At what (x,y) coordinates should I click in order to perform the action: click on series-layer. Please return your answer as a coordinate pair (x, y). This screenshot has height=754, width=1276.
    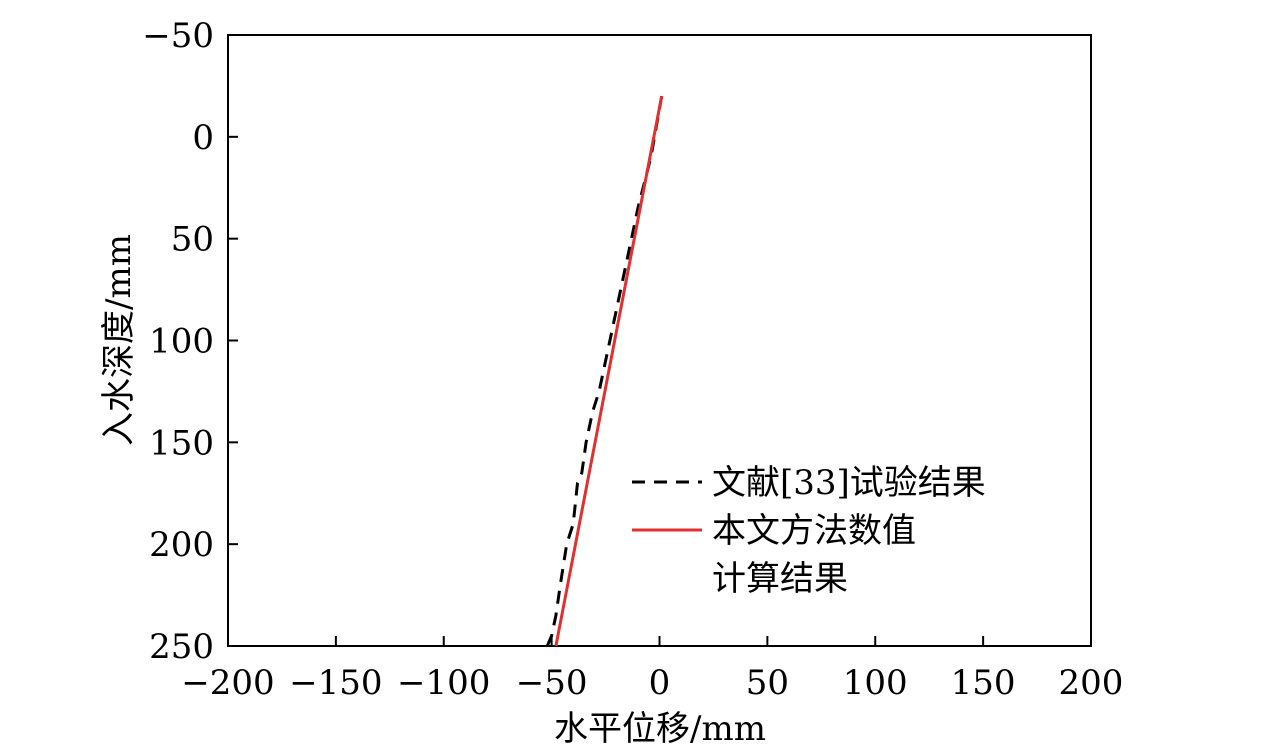
    Looking at the image, I should click on (604, 371).